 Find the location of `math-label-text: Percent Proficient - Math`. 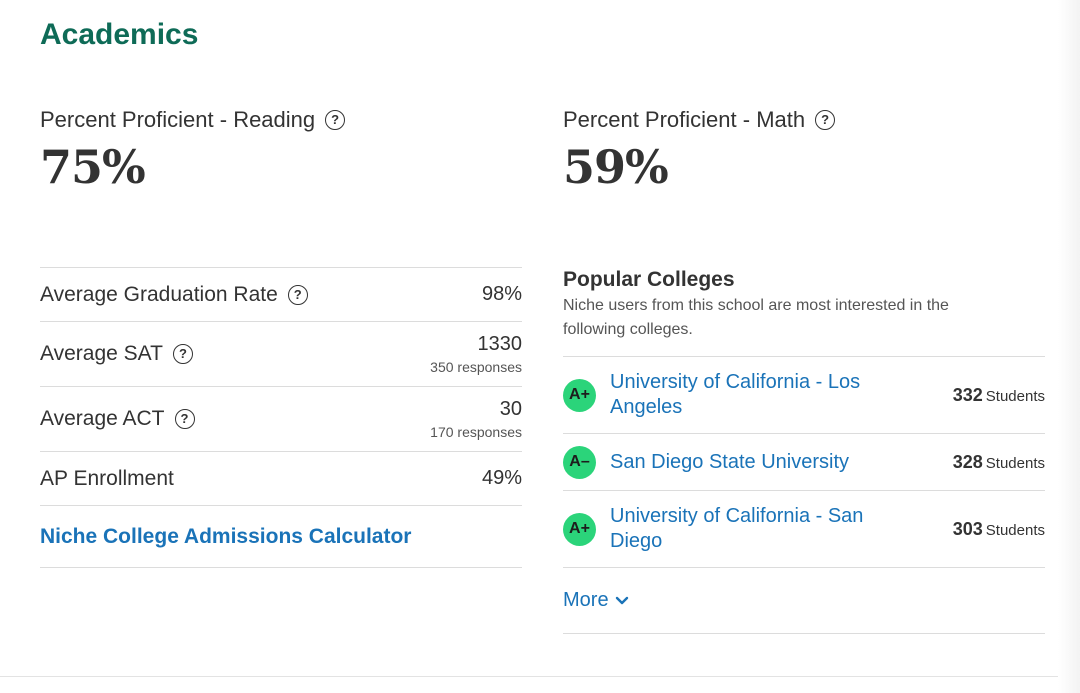

math-label-text: Percent Proficient - Math is located at coordinates (684, 119).